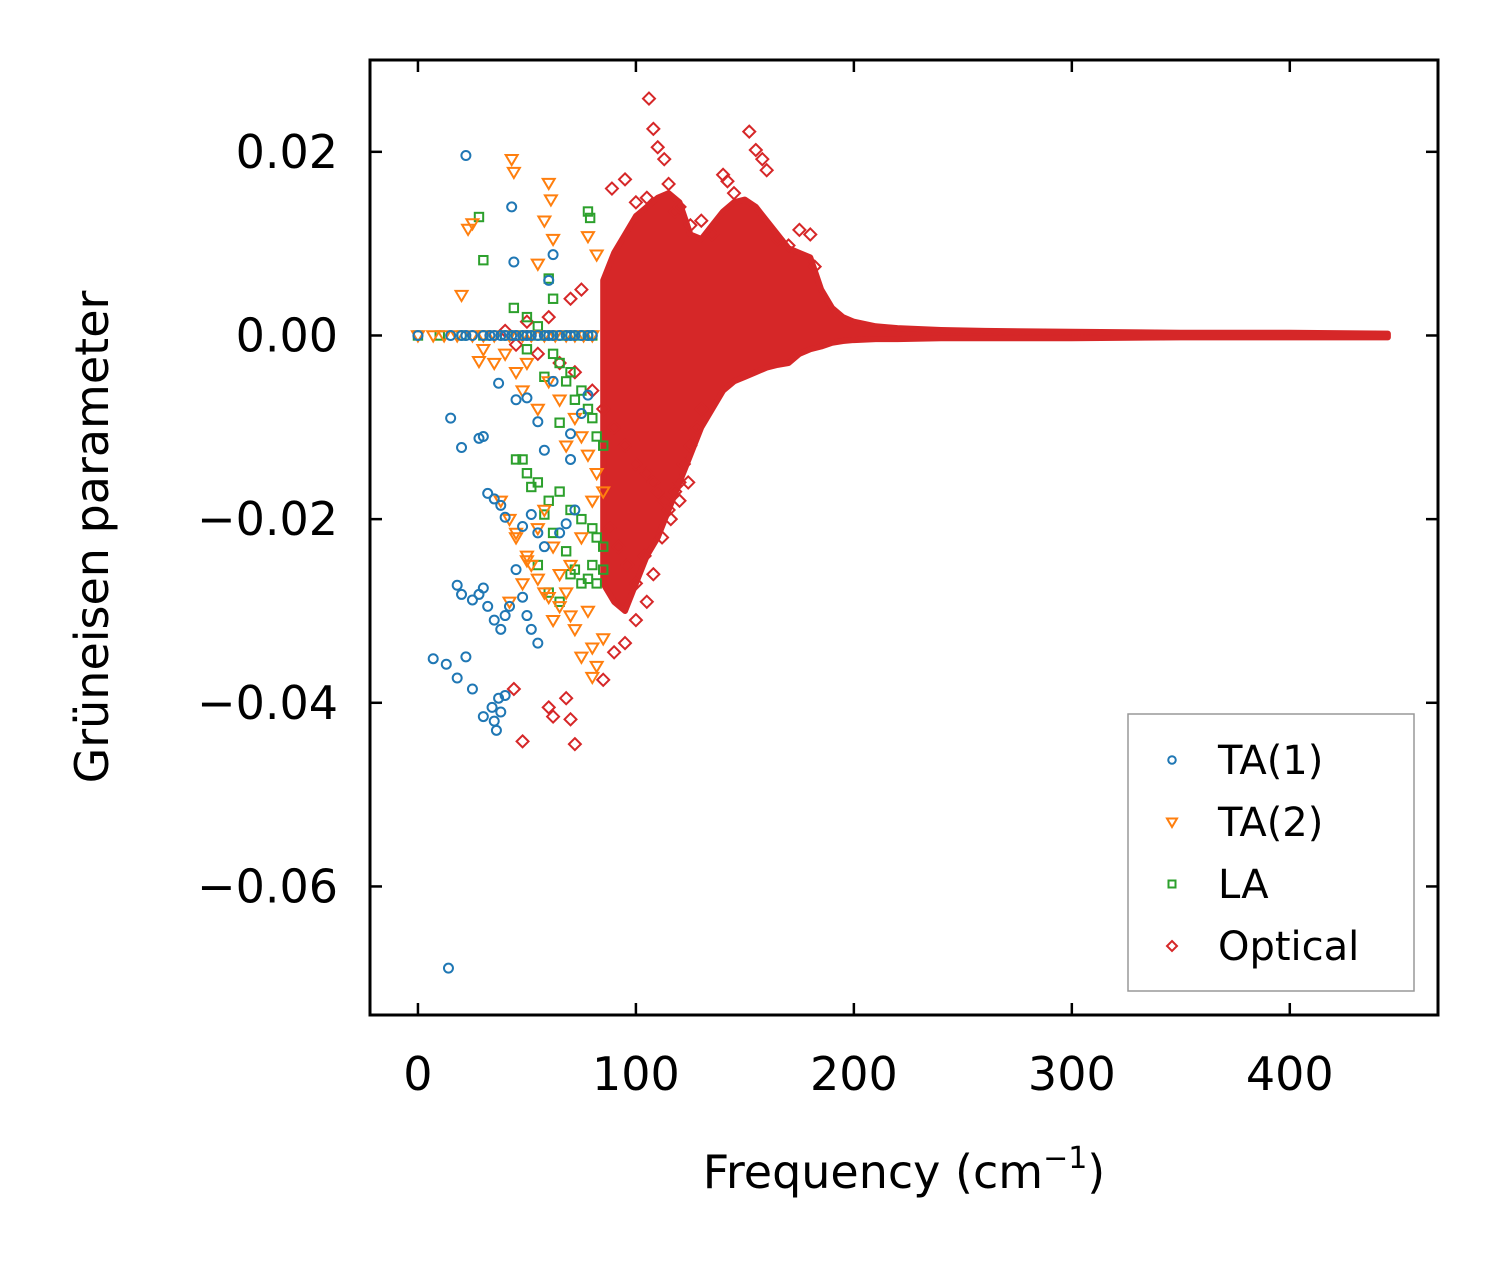  What do you see at coordinates (1172, 884) in the screenshot?
I see `legend-marker-la` at bounding box center [1172, 884].